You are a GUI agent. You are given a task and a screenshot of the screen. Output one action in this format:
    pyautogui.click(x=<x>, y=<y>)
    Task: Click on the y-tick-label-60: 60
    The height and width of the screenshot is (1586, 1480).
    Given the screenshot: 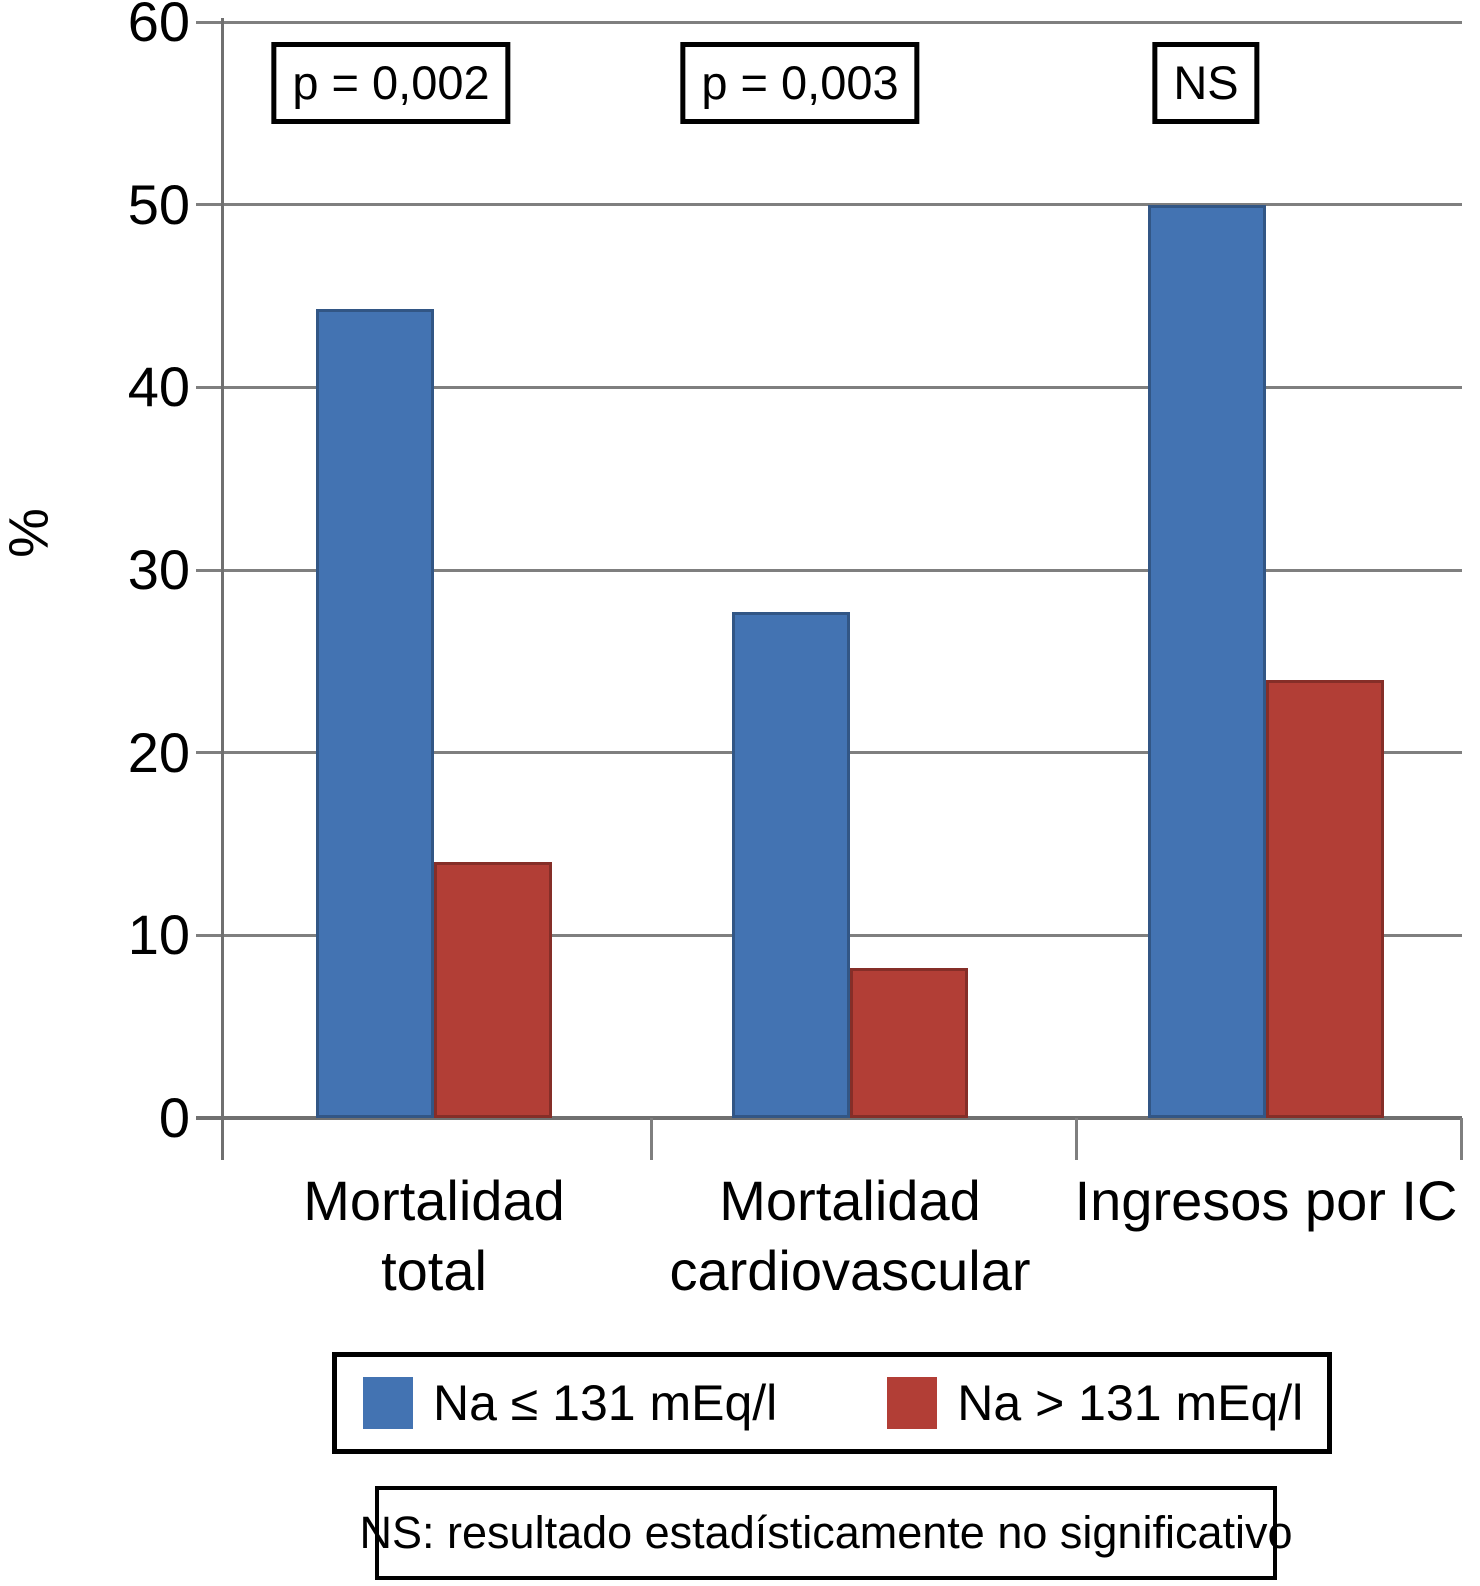 What is the action you would take?
    pyautogui.click(x=158, y=26)
    